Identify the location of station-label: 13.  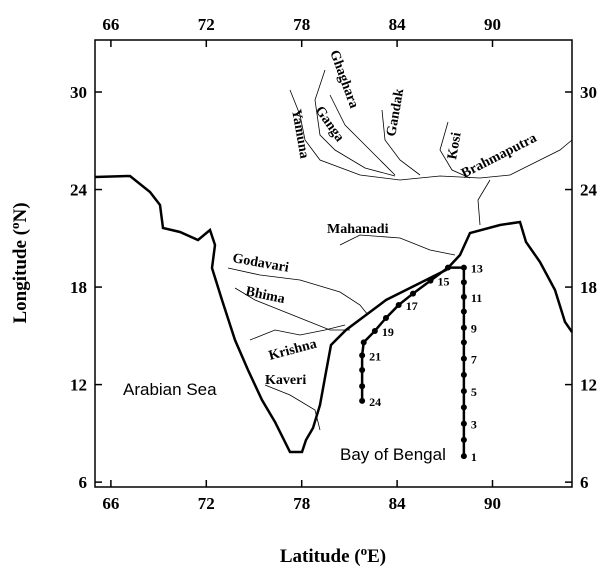
(477, 269).